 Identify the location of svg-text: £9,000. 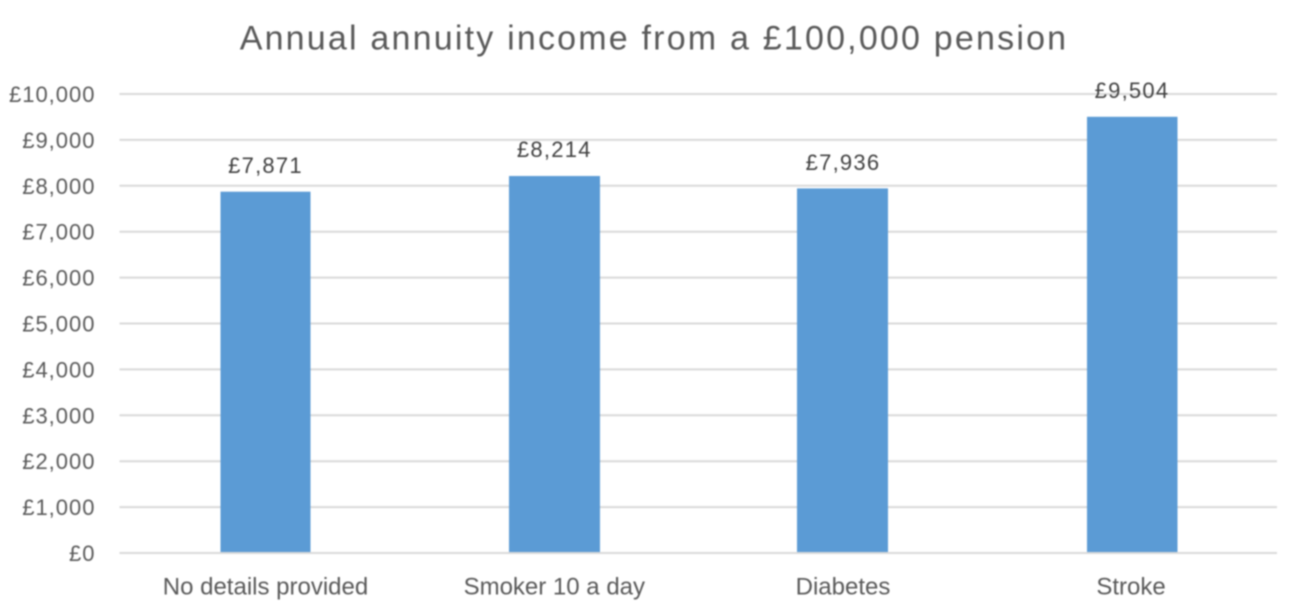
(58, 140).